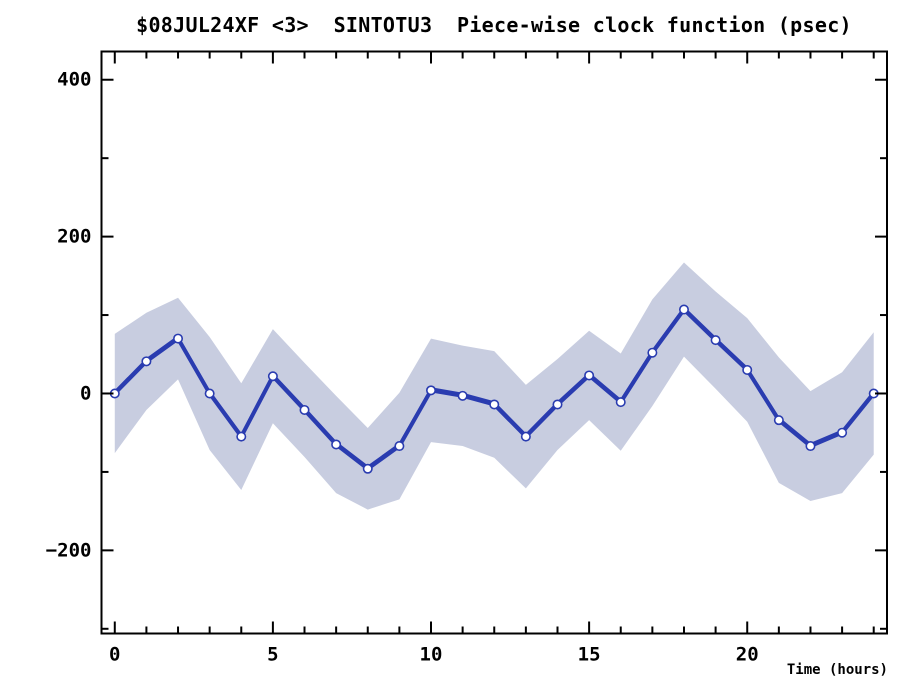 This screenshot has height=687, width=905. What do you see at coordinates (272, 655) in the screenshot?
I see `x-tick-label: 5` at bounding box center [272, 655].